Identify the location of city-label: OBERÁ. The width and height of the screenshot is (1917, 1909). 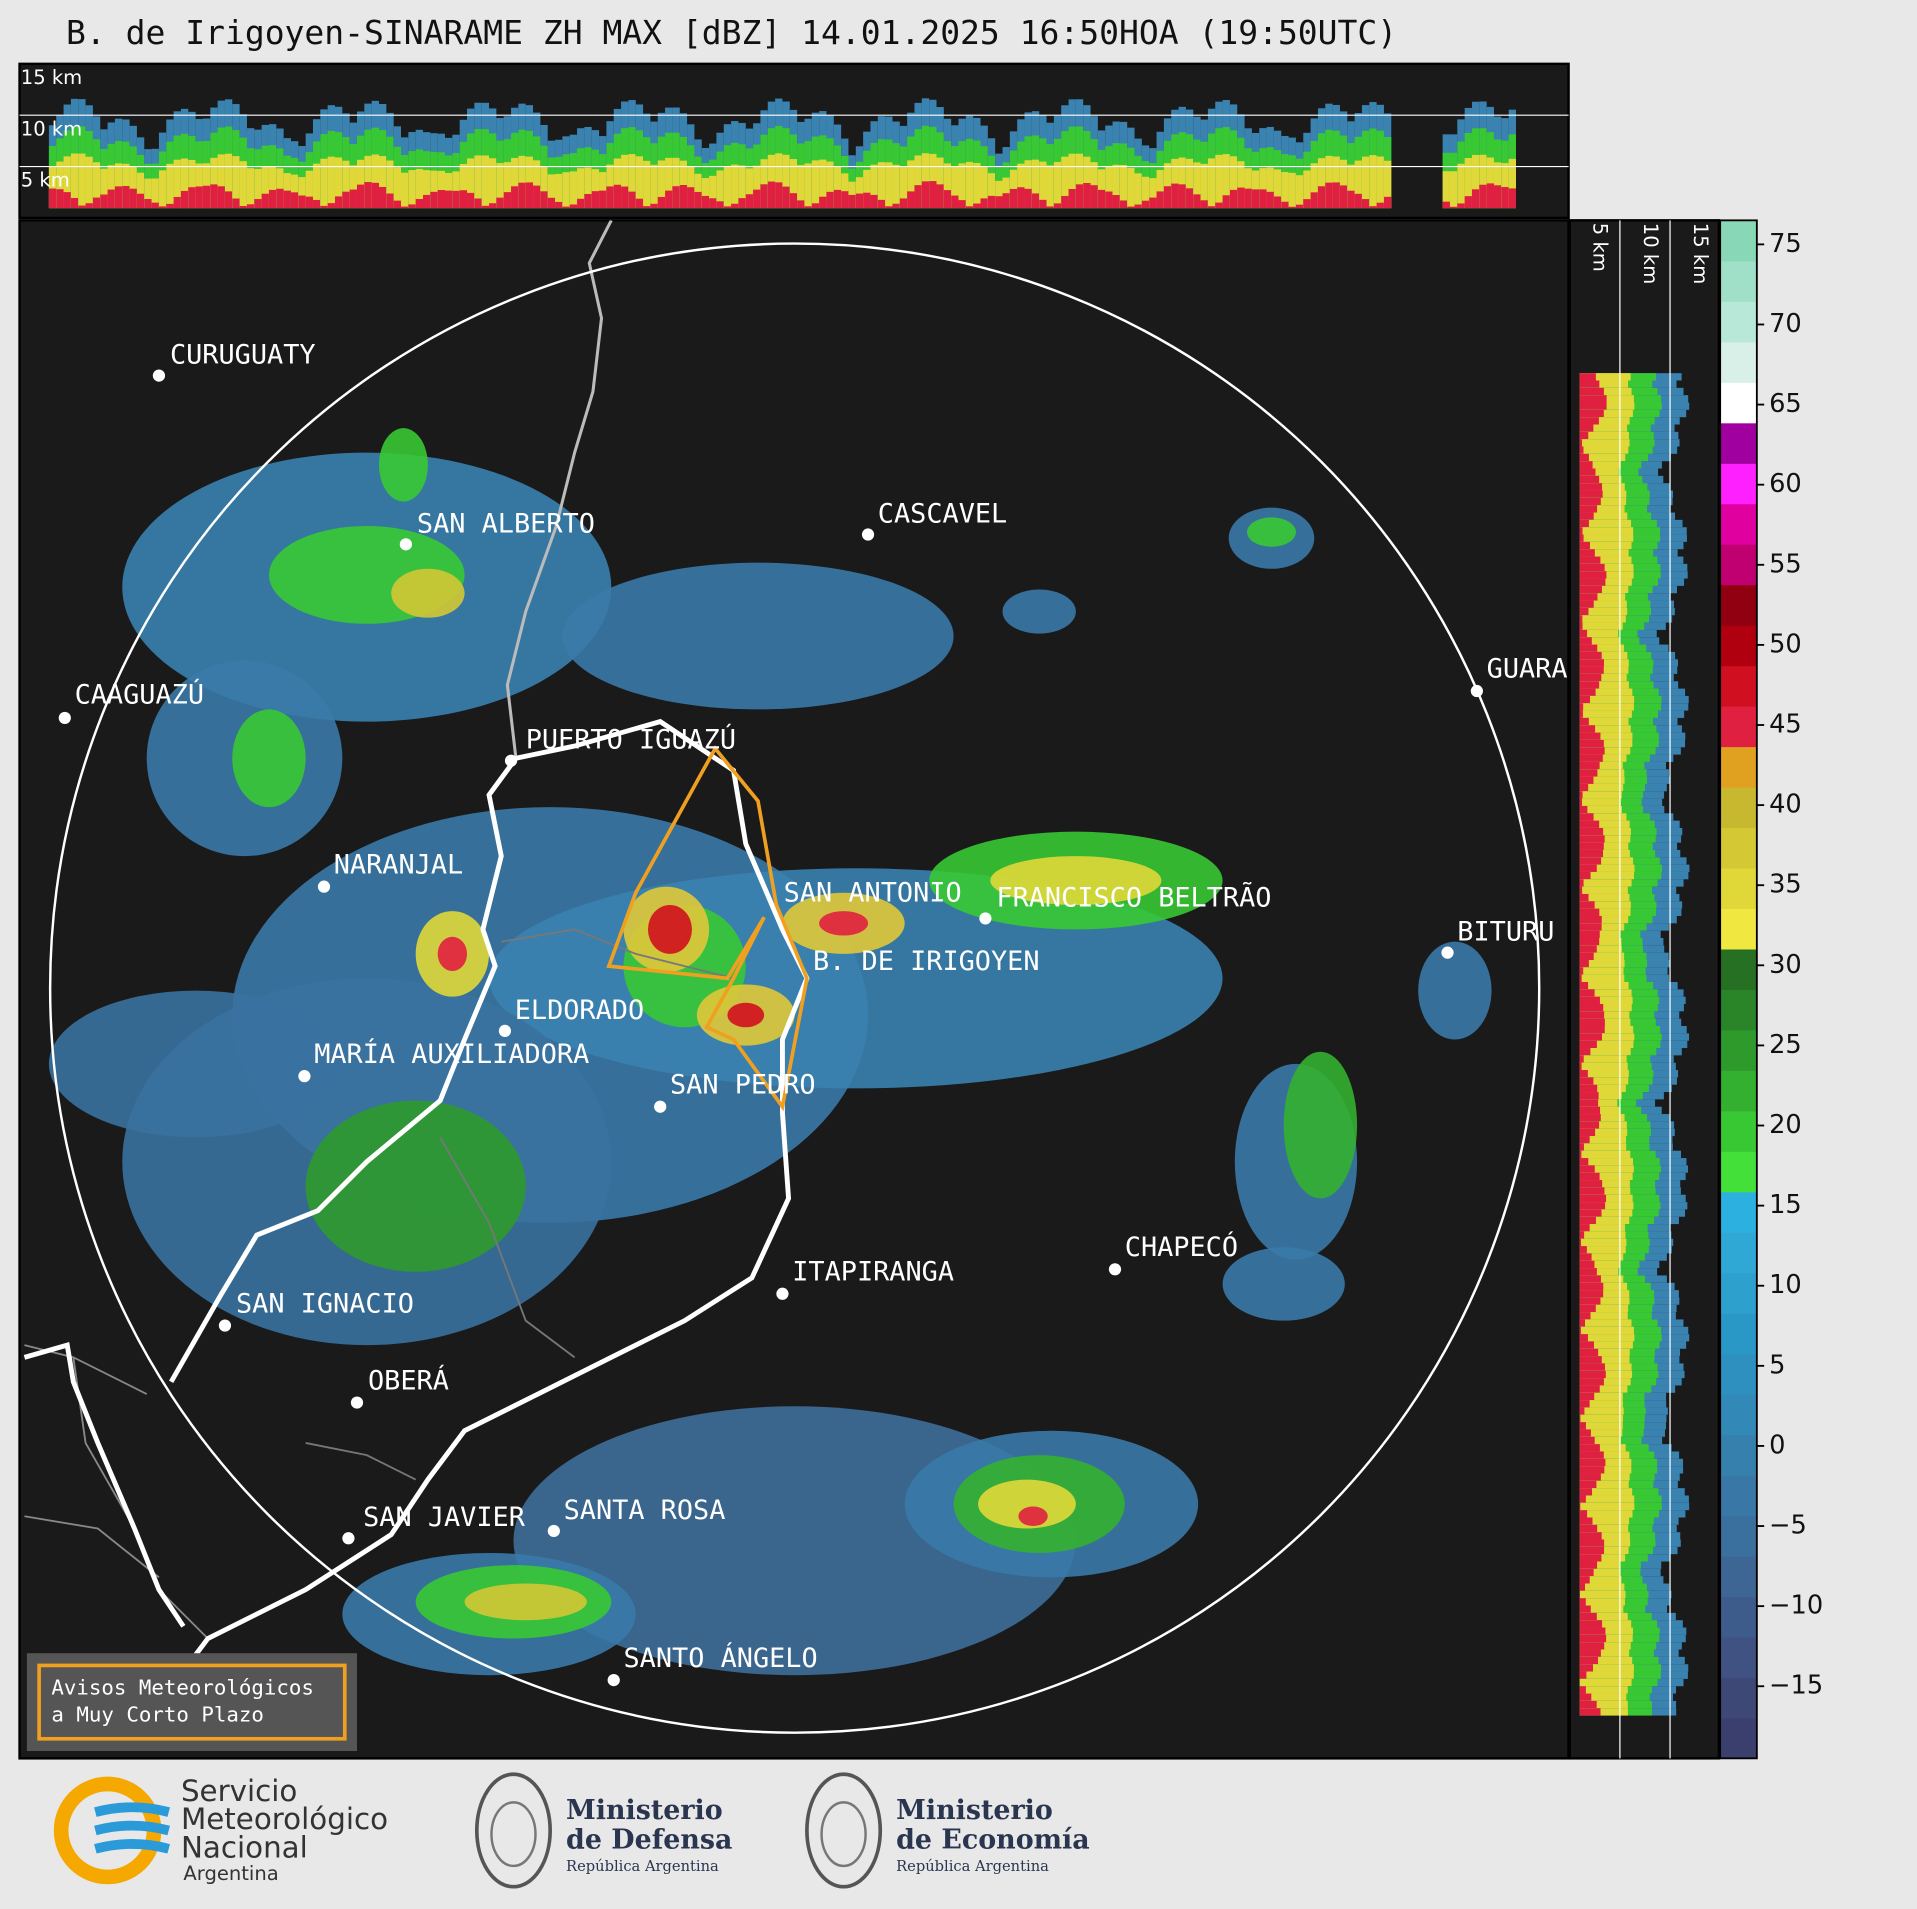
(408, 1380).